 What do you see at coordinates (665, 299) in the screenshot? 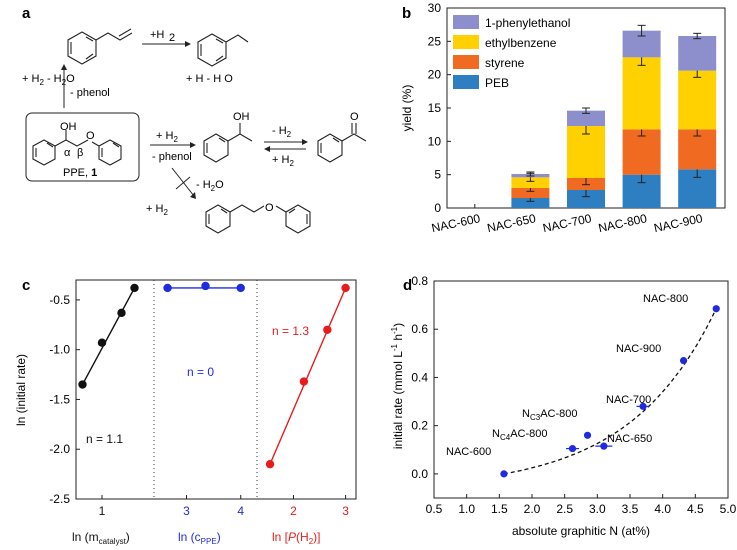
I see `label-nac-800: NAC-800` at bounding box center [665, 299].